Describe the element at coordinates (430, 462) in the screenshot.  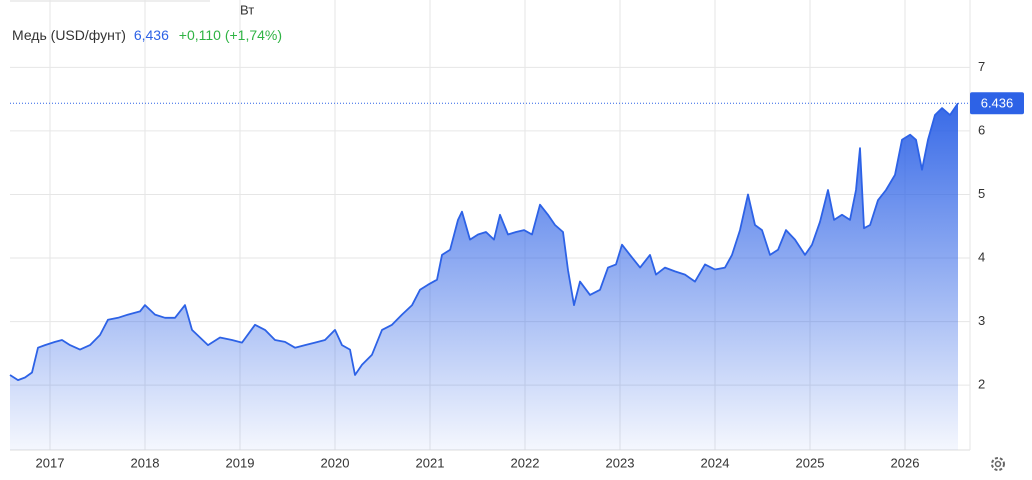
I see `x-tick-label: 2021` at that location.